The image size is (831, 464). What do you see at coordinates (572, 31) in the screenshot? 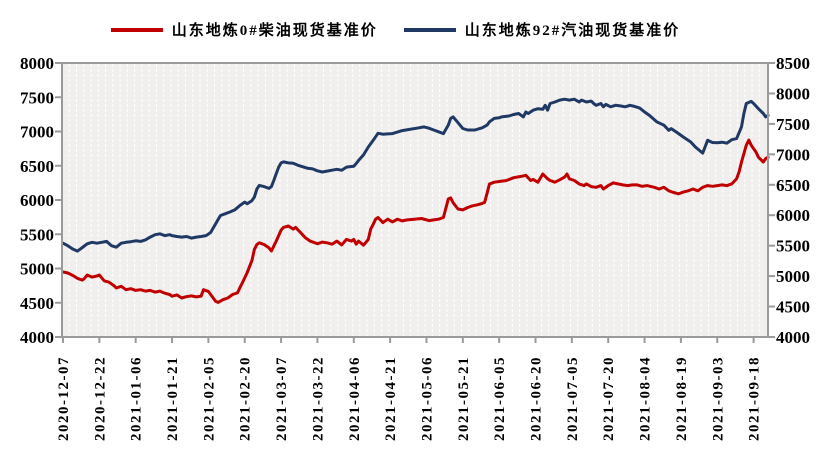
I see `gasoline-legend-label: 山东地炼92#汽油现货基准价` at bounding box center [572, 31].